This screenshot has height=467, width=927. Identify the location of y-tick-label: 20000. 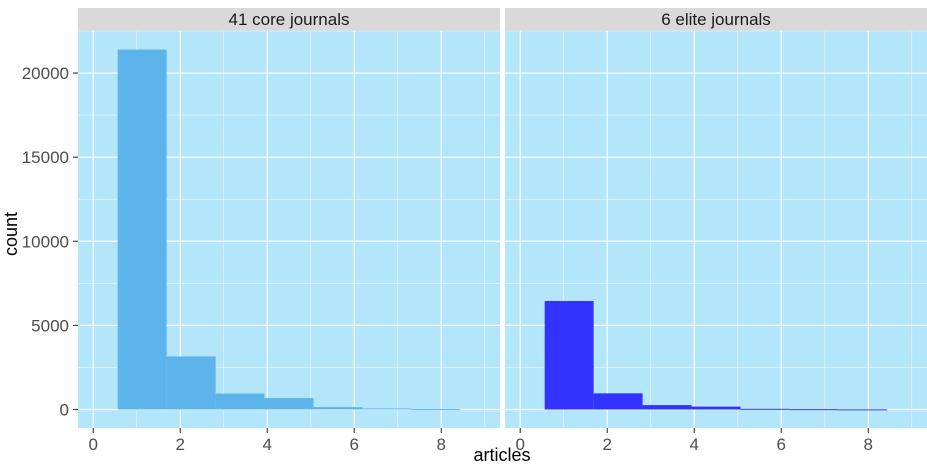
(45, 73).